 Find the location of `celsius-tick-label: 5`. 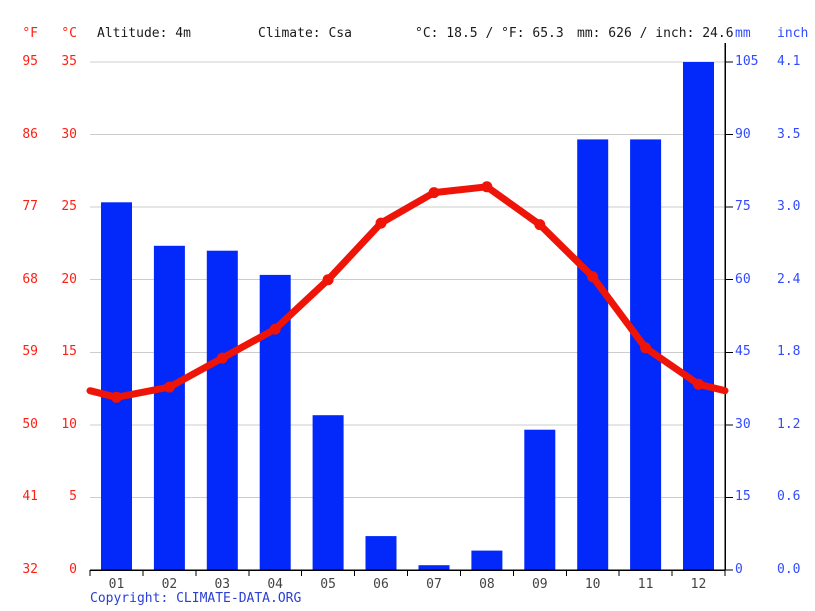

celsius-tick-label: 5 is located at coordinates (73, 497).